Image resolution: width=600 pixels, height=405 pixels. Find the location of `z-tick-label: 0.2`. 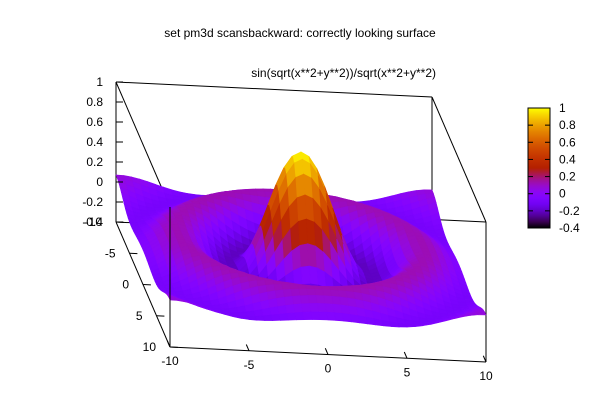

z-tick-label: 0.2 is located at coordinates (94, 162).